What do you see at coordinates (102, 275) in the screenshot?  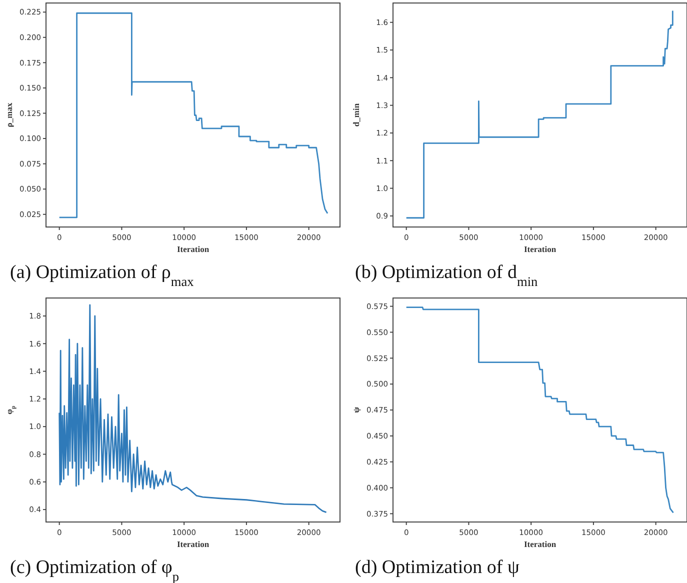 I see `text: (a) Optimization of ρ$_{max}$` at bounding box center [102, 275].